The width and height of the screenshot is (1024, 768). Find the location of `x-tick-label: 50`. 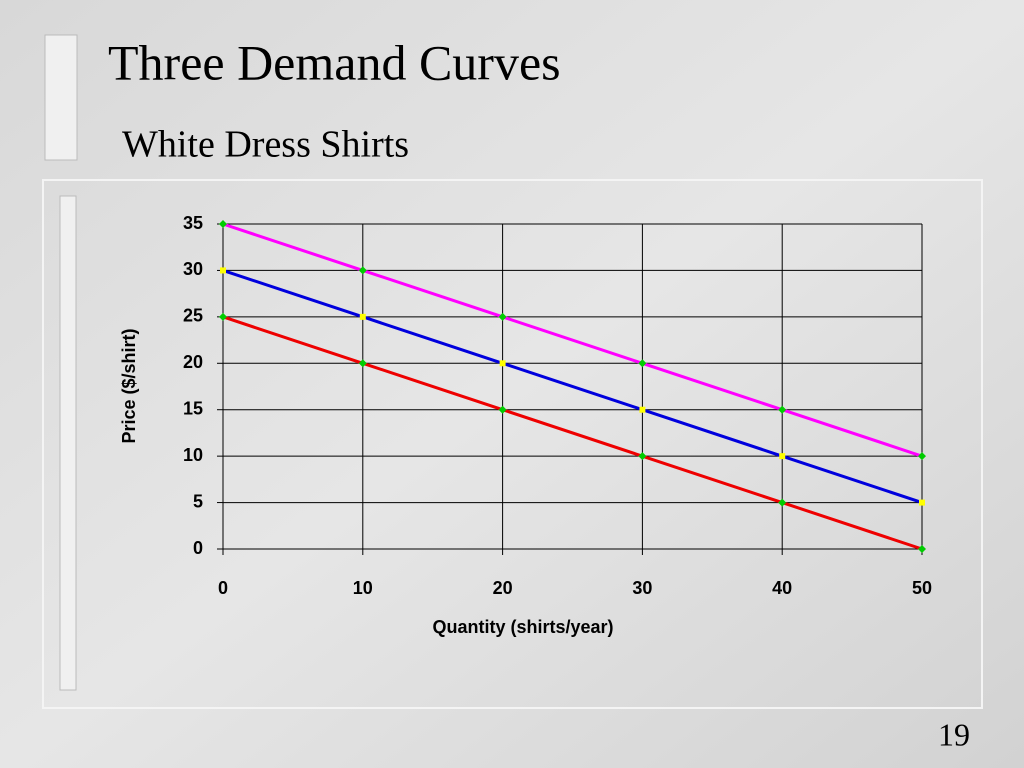

x-tick-label: 50 is located at coordinates (922, 588).